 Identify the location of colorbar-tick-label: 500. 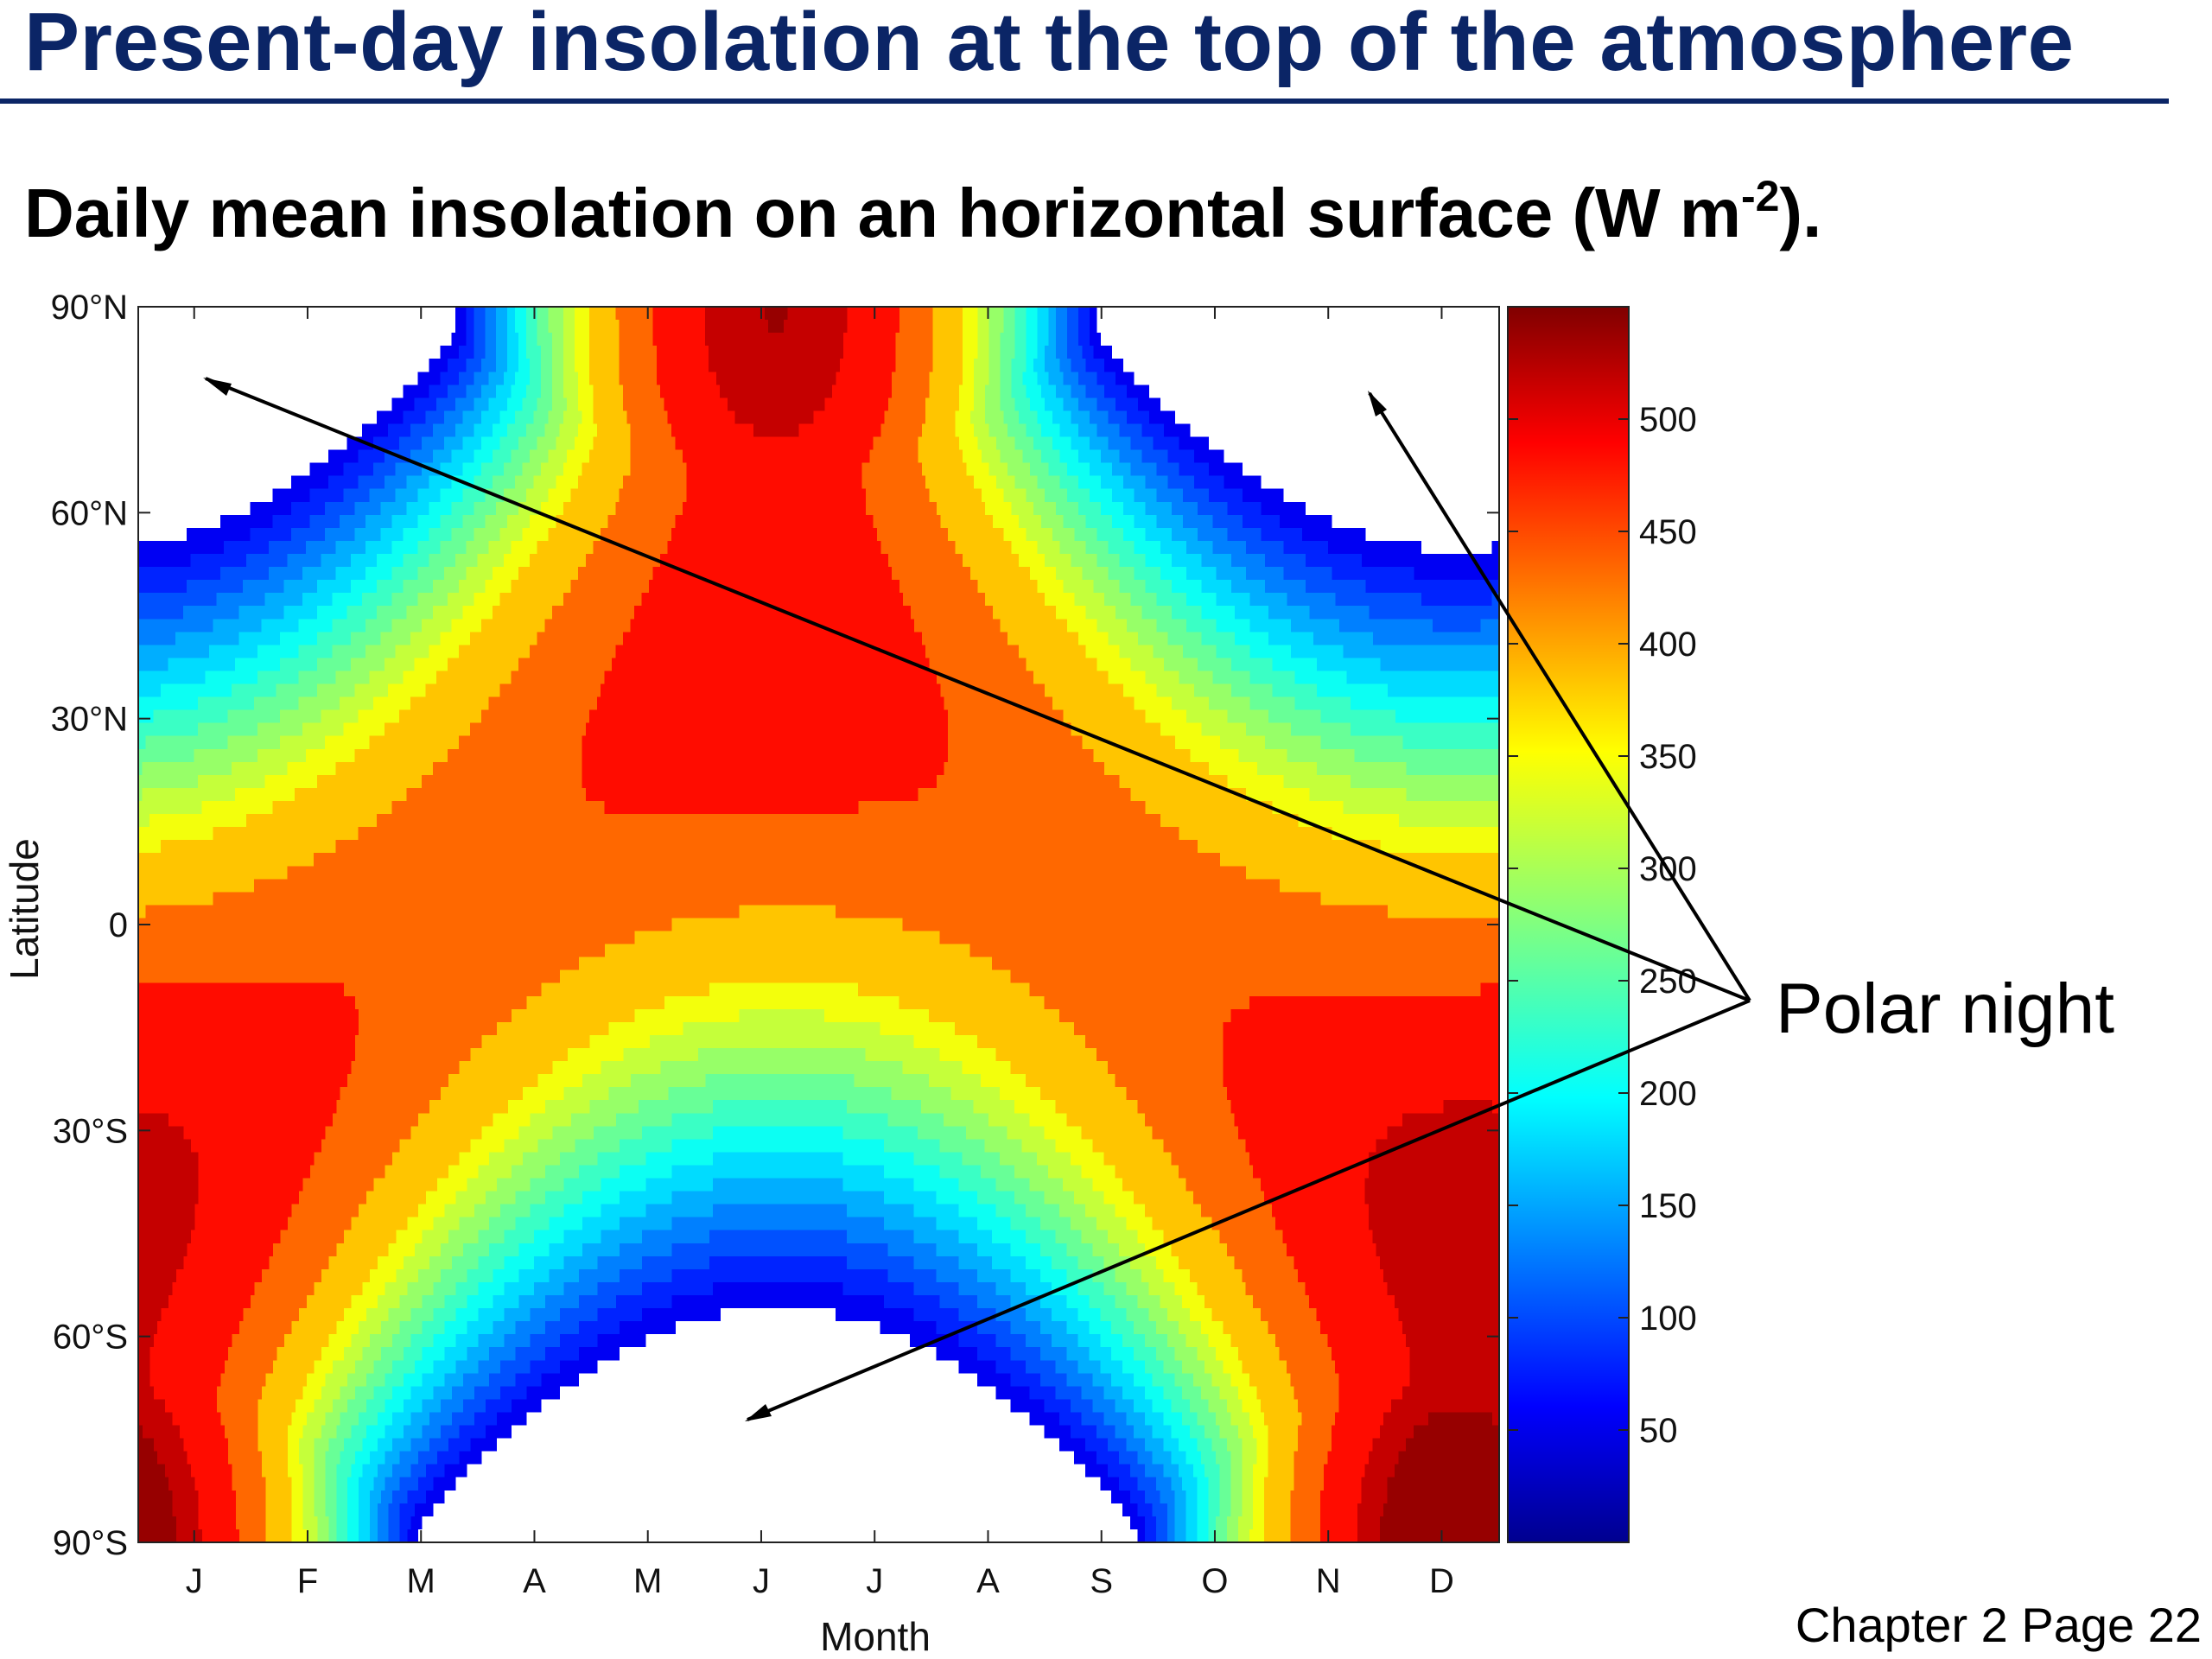
(1668, 420).